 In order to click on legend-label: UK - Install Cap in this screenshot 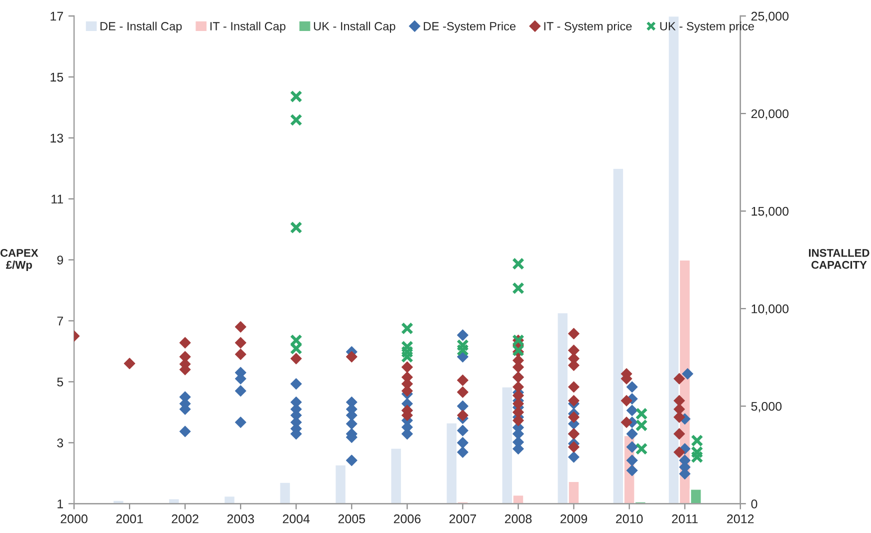, I will do `click(355, 27)`.